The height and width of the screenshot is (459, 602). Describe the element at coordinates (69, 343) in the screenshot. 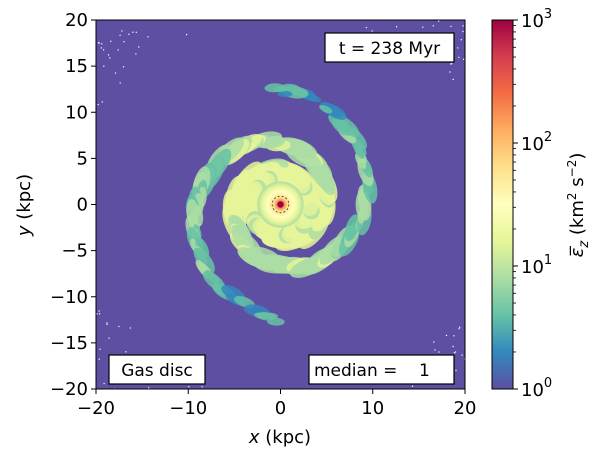

I see `y-tick-label: −15` at that location.